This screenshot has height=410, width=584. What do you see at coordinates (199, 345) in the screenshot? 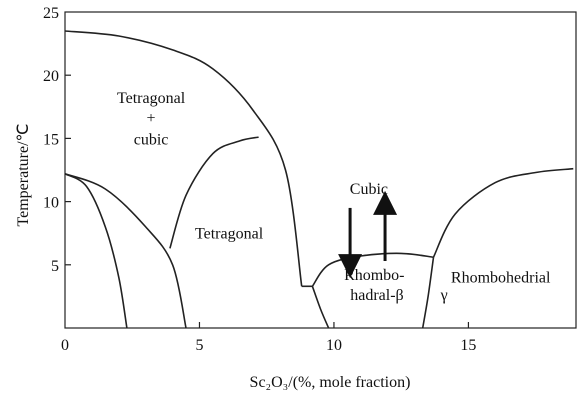
I see `x-tick-label: 5` at bounding box center [199, 345].